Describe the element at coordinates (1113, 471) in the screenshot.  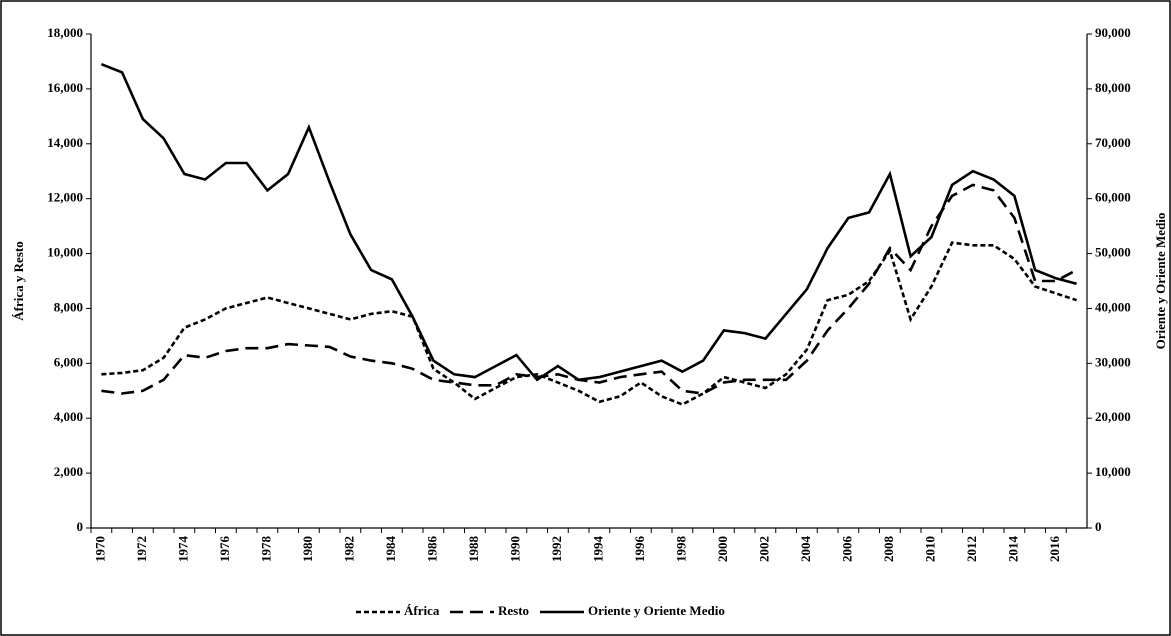
I see `y2-tick-label: 10,000` at that location.